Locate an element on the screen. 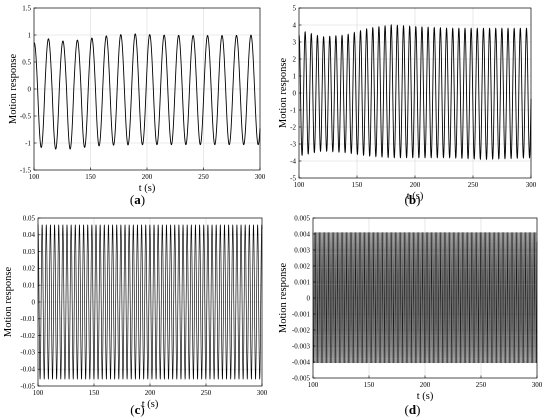 Image resolution: width=550 pixels, height=420 pixels. y-tick-label: -0.004 is located at coordinates (301, 362).